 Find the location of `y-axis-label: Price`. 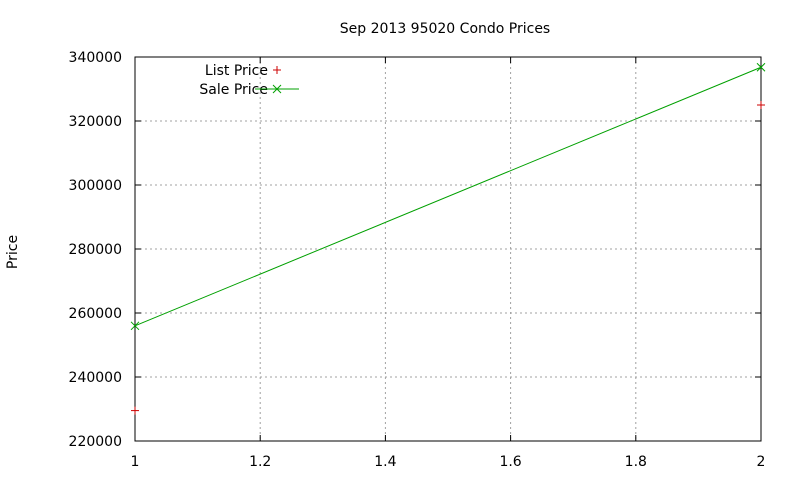

y-axis-label: Price is located at coordinates (13, 252).